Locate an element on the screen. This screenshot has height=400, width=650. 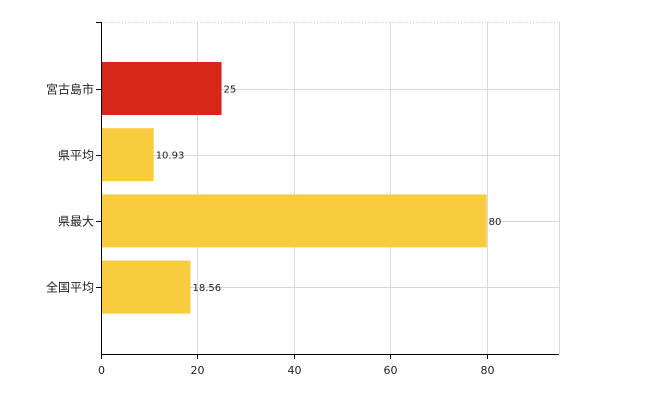
value-label-2: 10.93 is located at coordinates (170, 156).